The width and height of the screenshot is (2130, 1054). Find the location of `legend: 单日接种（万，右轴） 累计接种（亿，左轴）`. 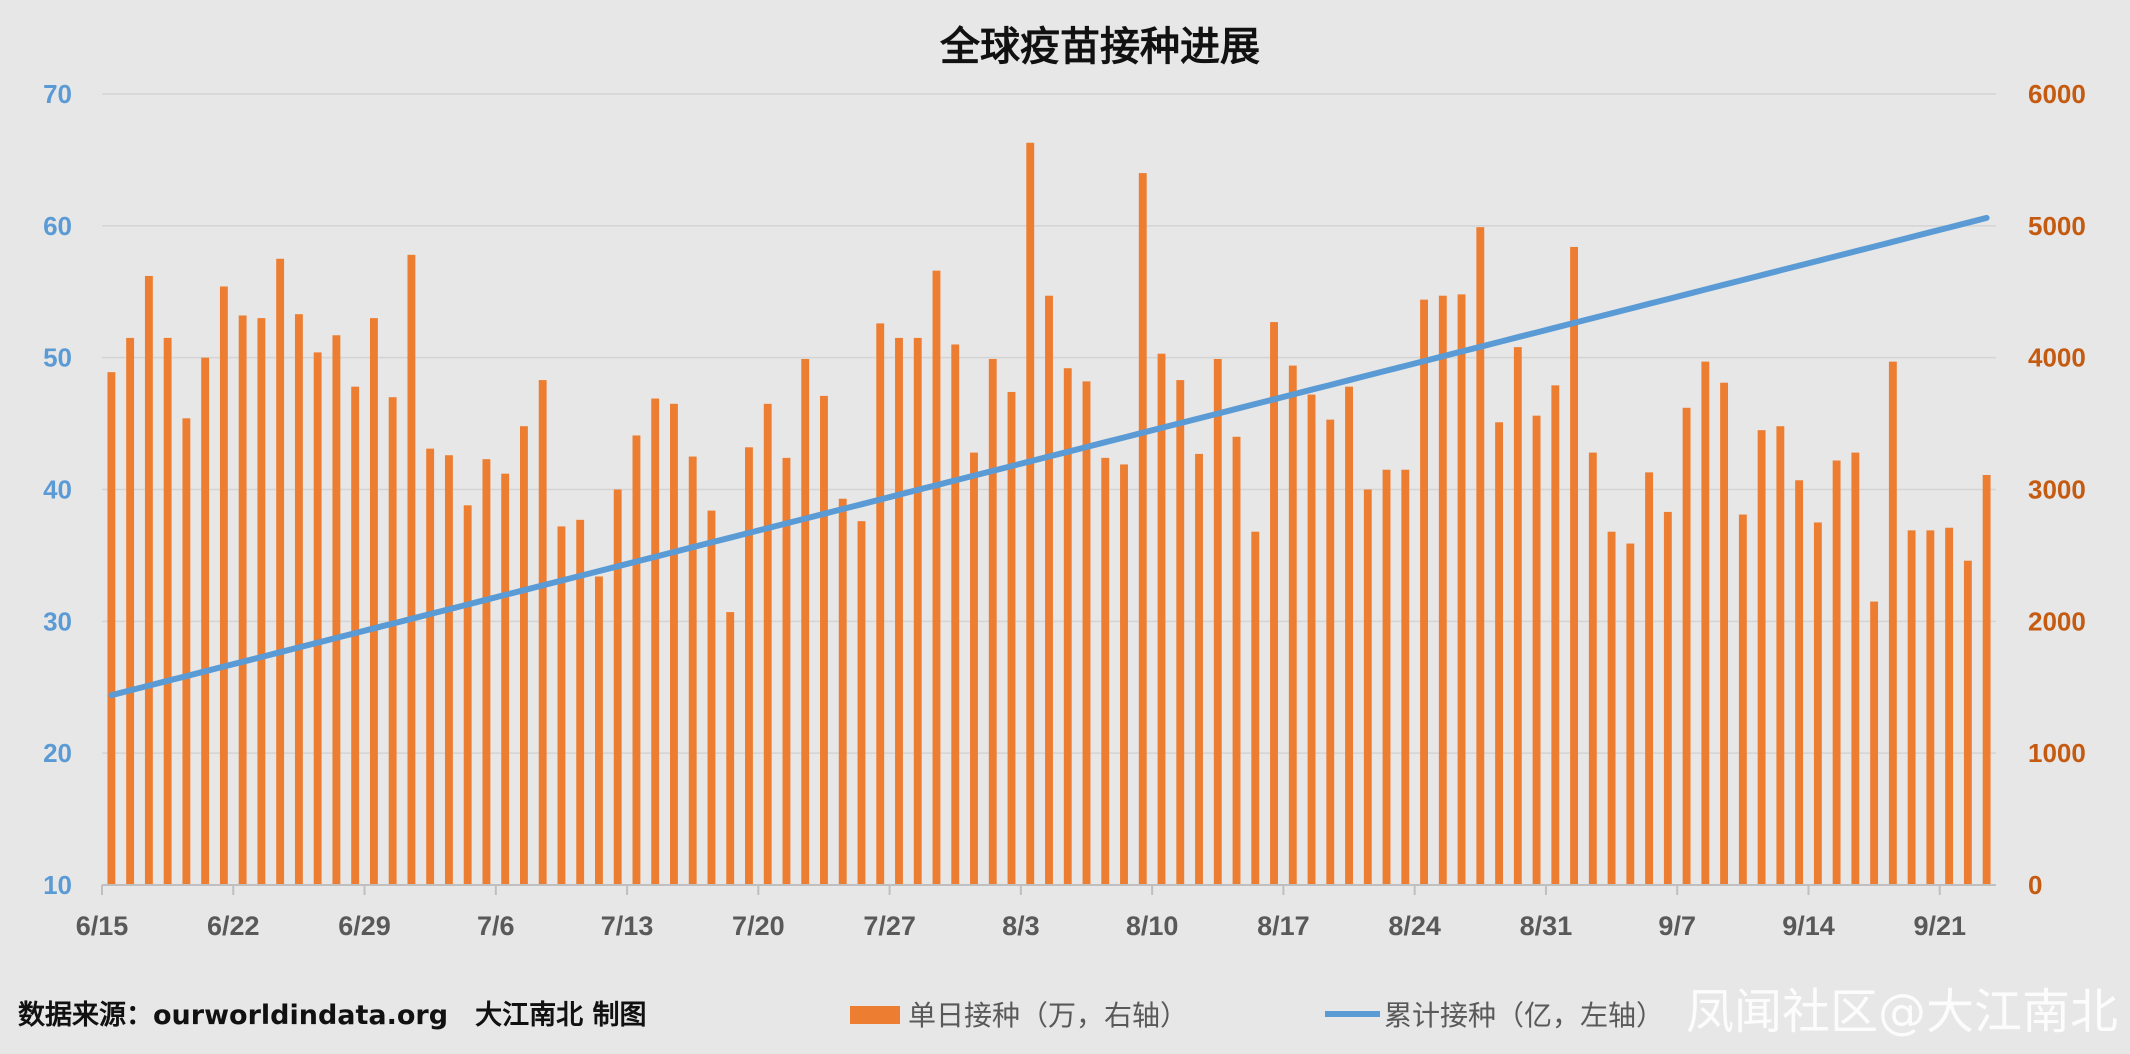

legend: 单日接种（万，右轴） 累计接种（亿，左轴） is located at coordinates (1257, 1015).